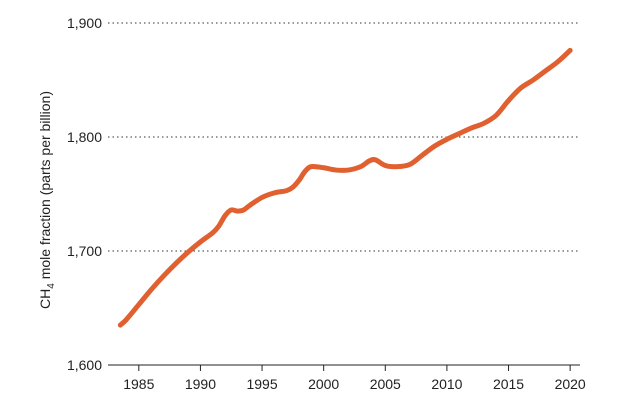  I want to click on x-tick-label-2000: 2000, so click(323, 384).